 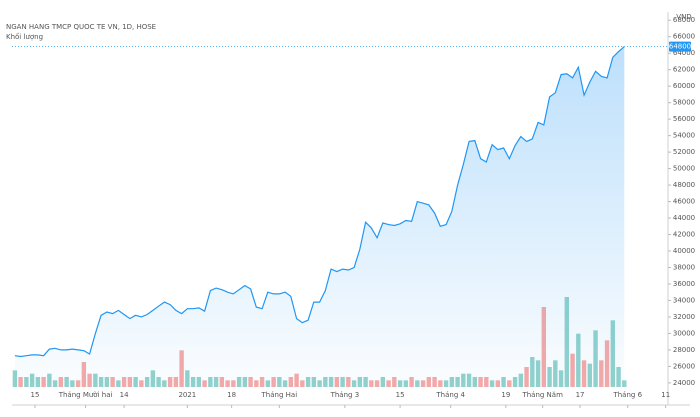 I want to click on y-tick-label: 40000, so click(x=684, y=251).